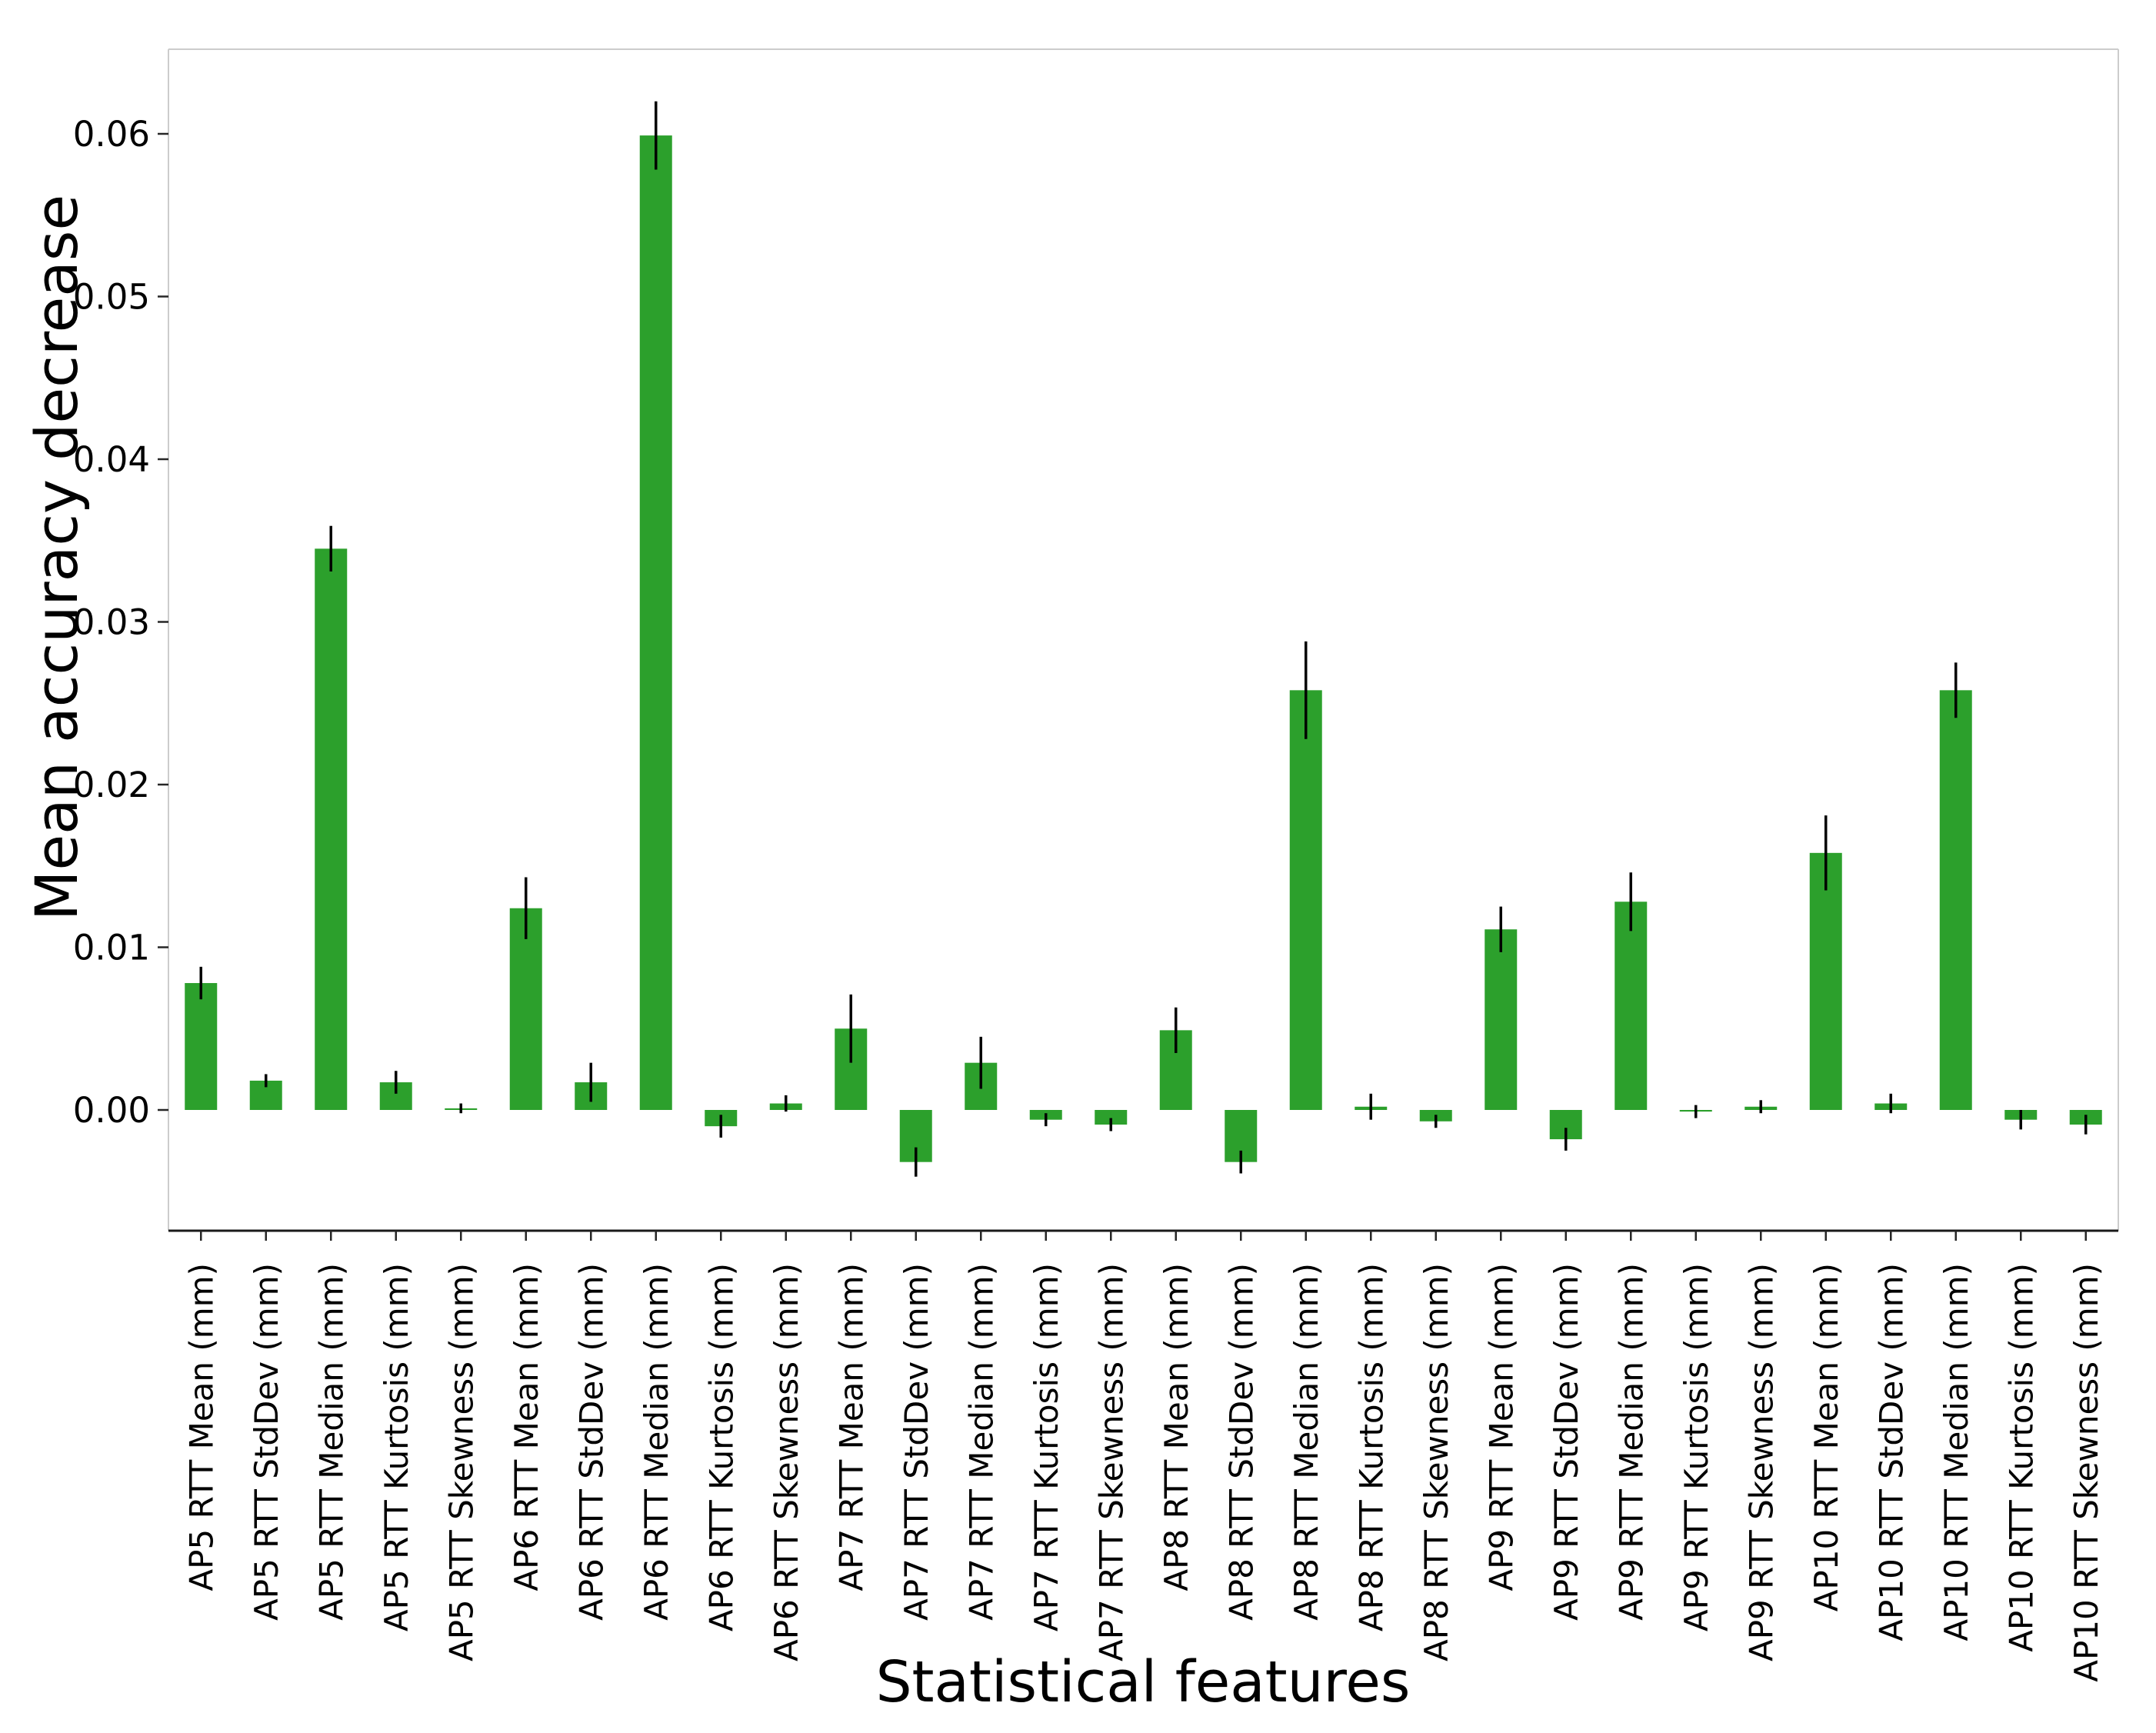  I want to click on x-tick-label: AP7 RTT Kurtosis (mm), so click(1046, 1447).